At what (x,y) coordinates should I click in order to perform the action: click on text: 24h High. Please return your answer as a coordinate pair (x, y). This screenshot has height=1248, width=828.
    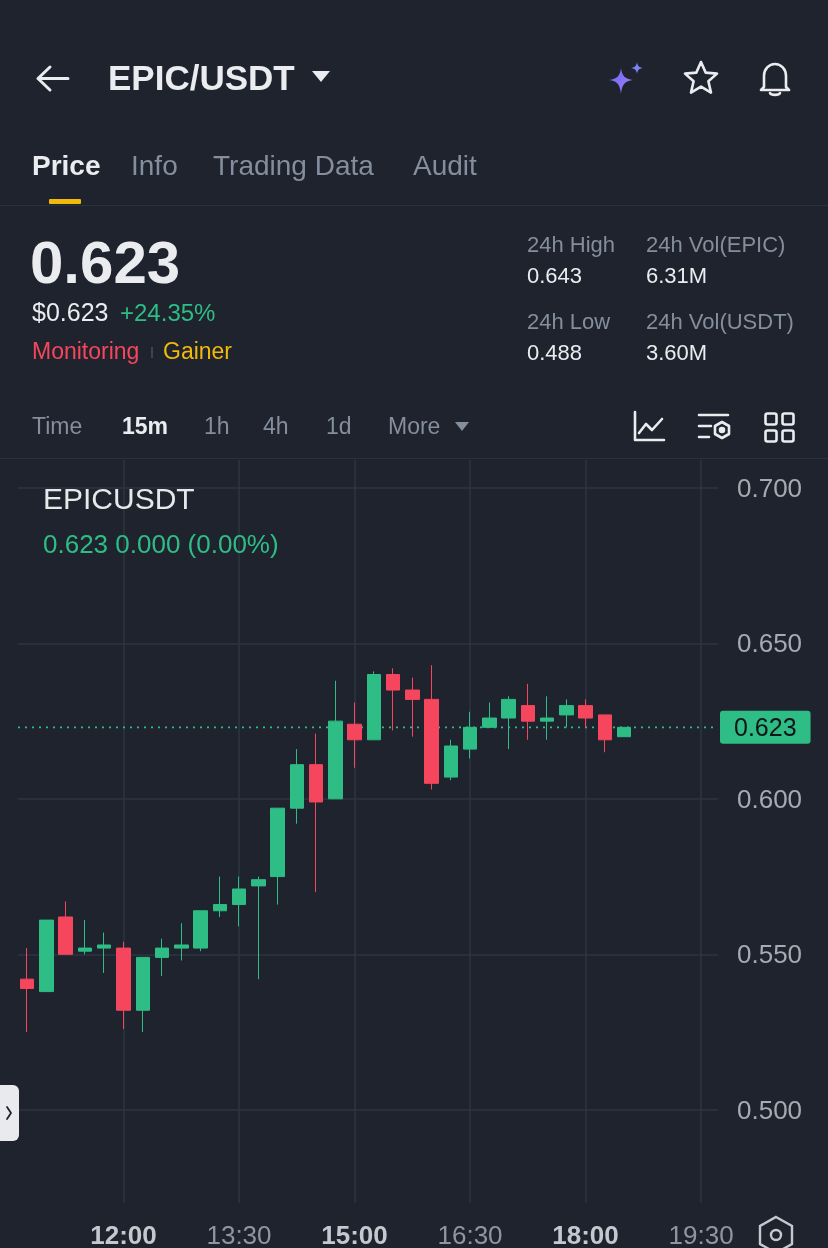
    Looking at the image, I should click on (571, 244).